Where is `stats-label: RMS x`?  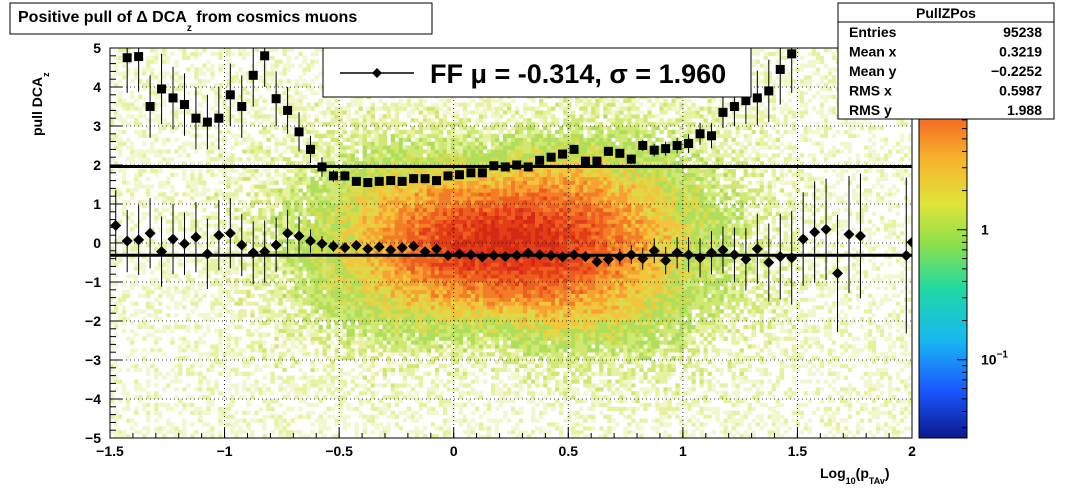 stats-label: RMS x is located at coordinates (870, 91).